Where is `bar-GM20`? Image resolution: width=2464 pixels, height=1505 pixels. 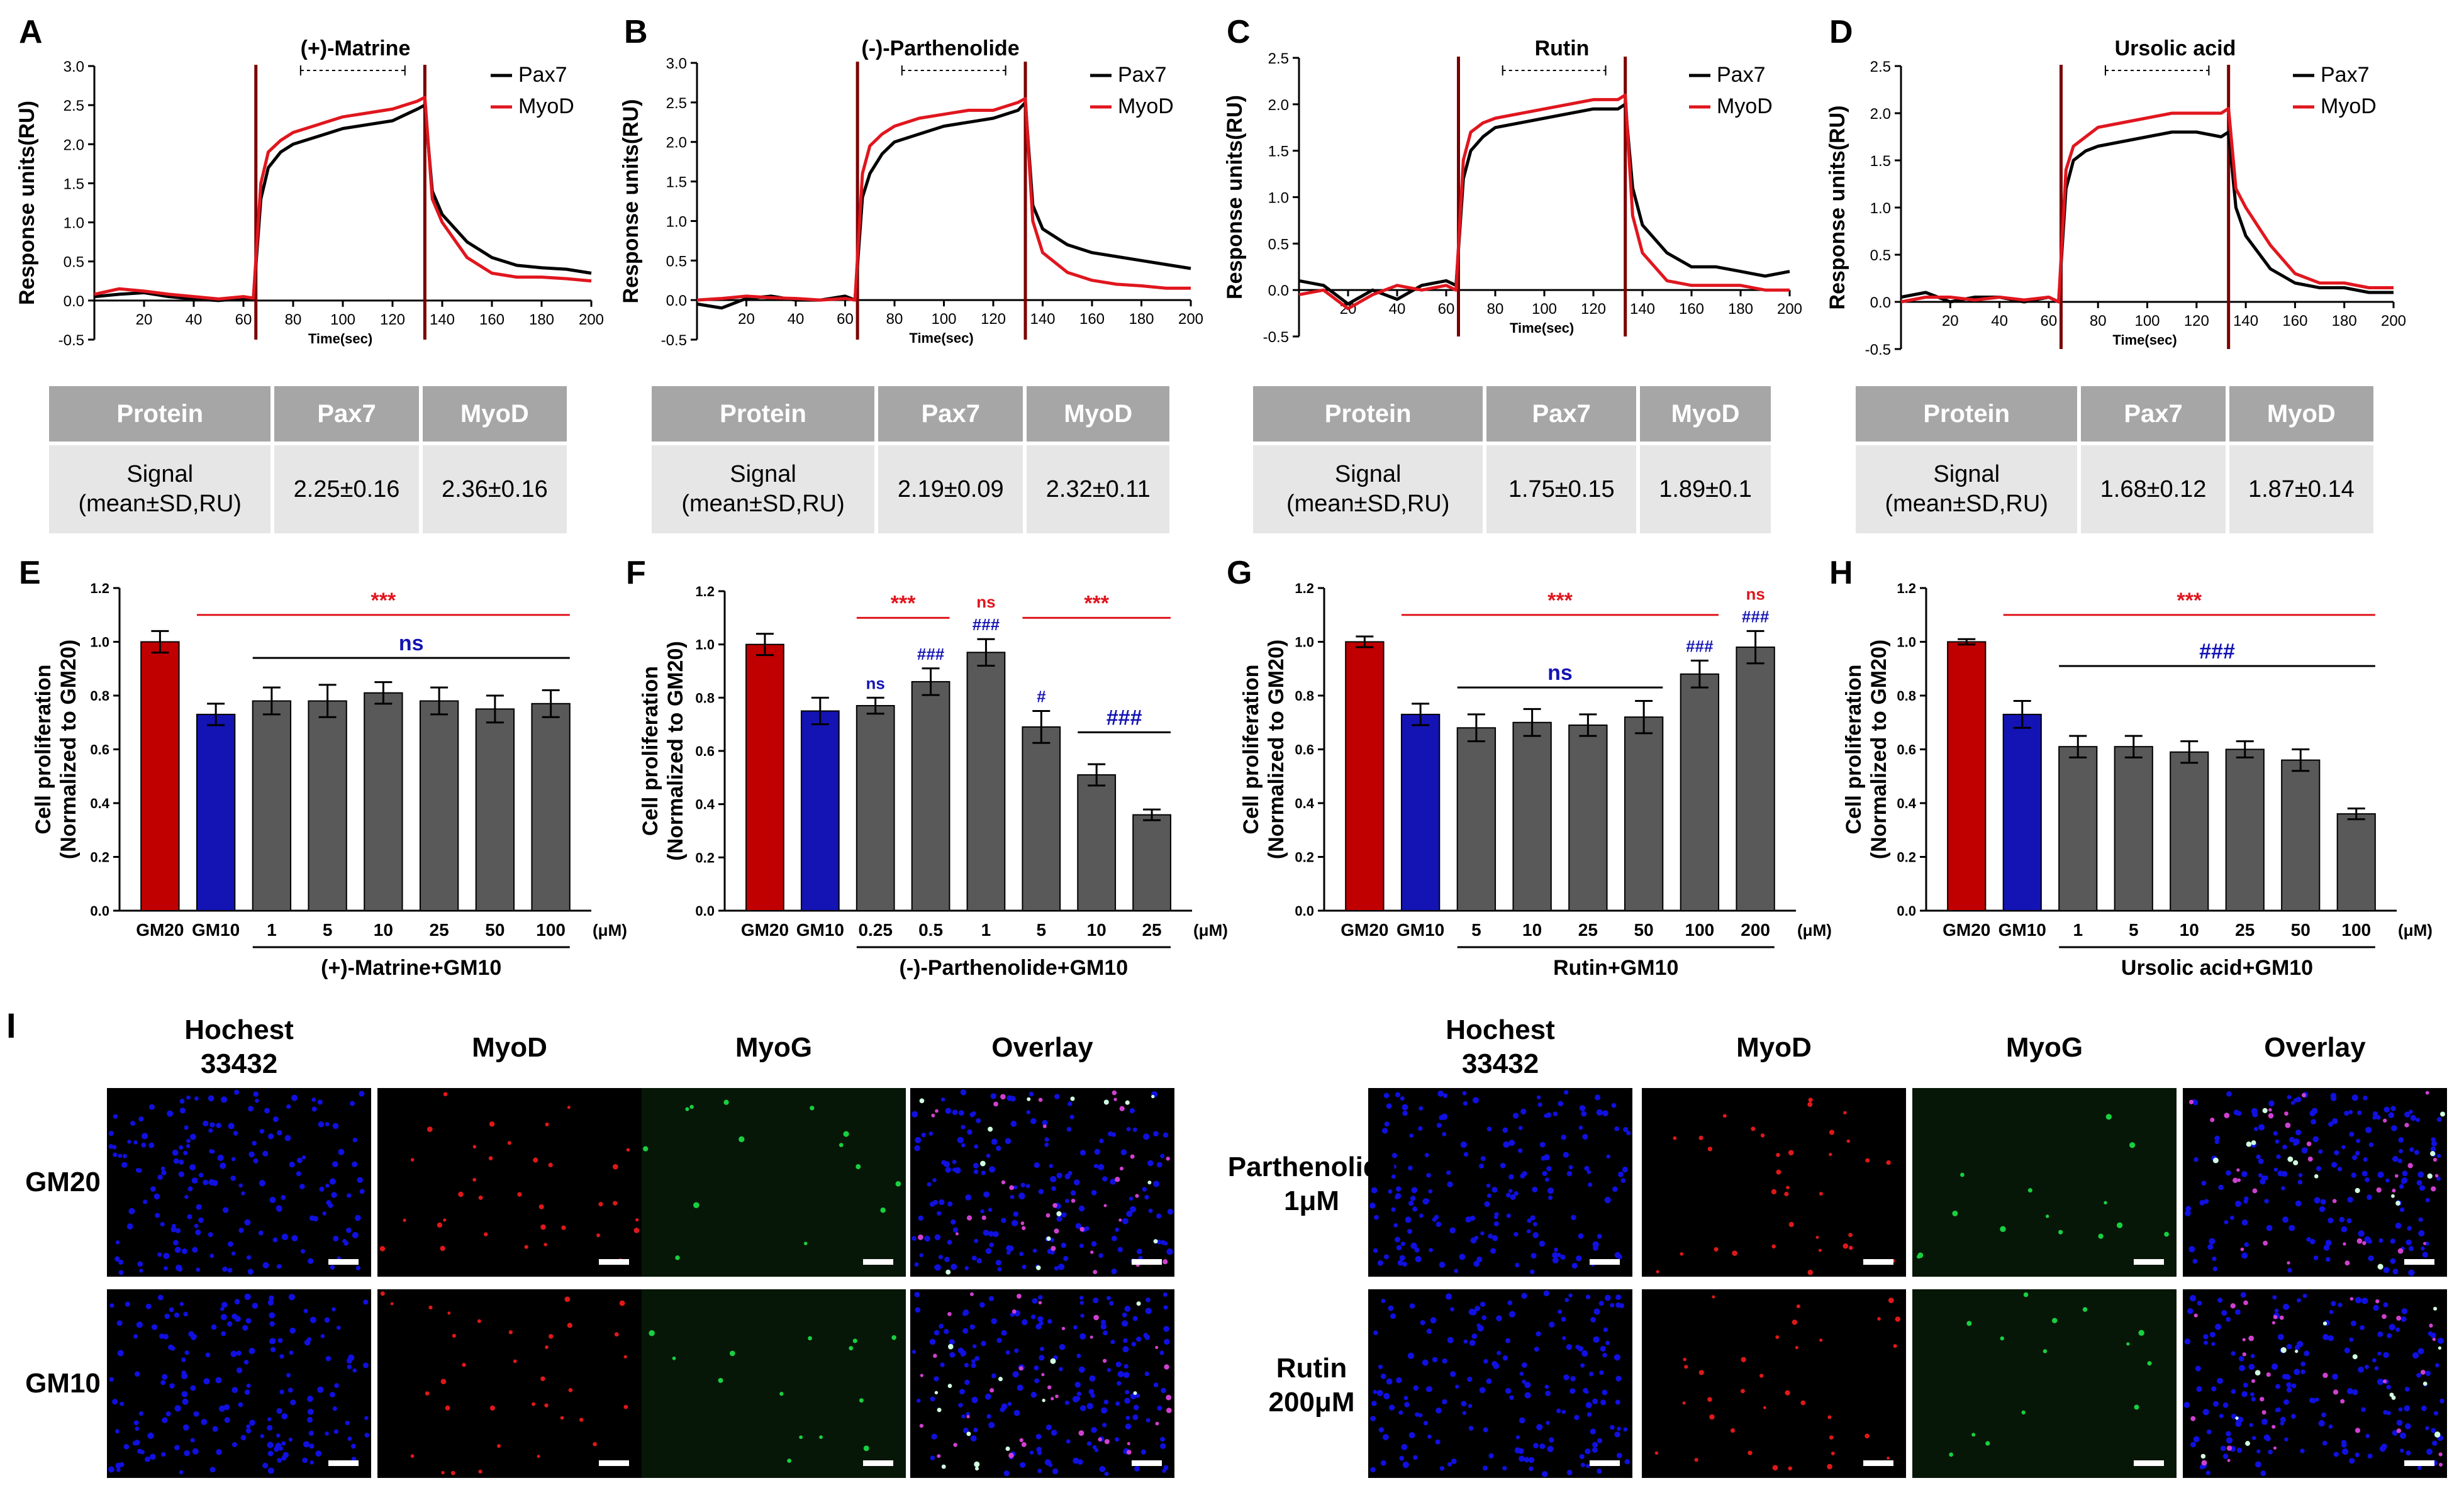 bar-GM20 is located at coordinates (765, 777).